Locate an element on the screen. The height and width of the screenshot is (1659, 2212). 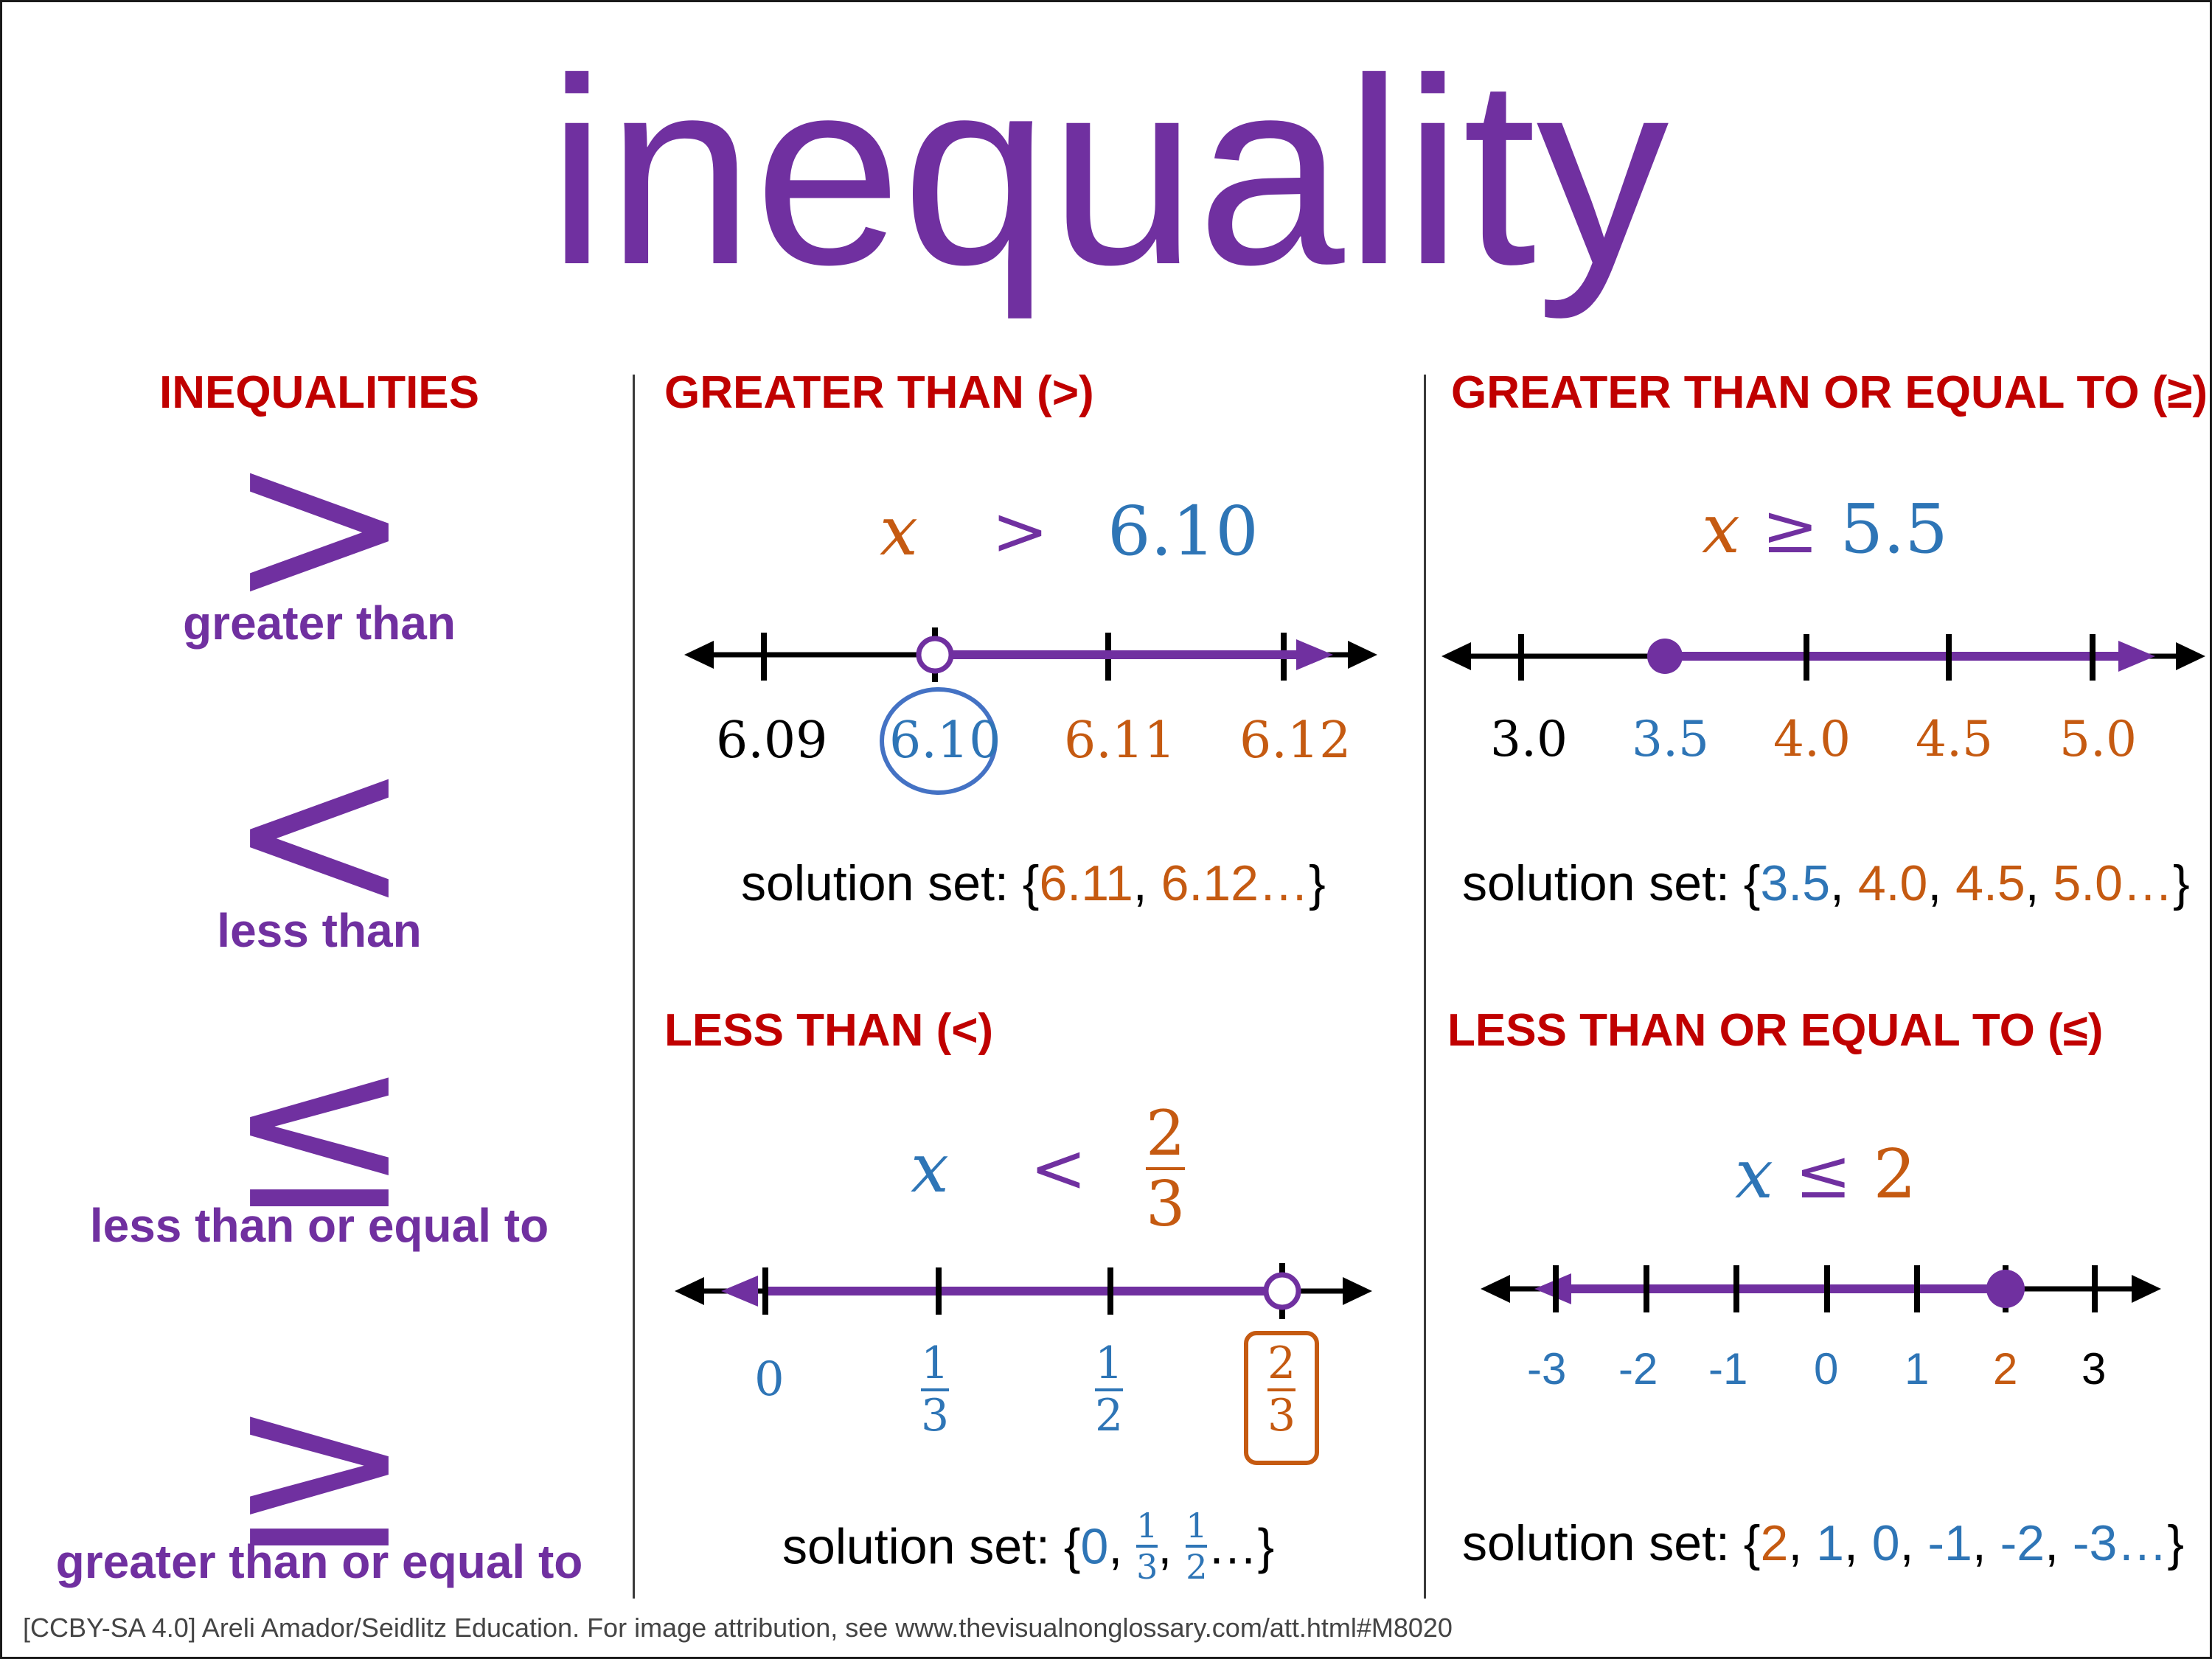
tick-label: 6.12 is located at coordinates (1295, 741).